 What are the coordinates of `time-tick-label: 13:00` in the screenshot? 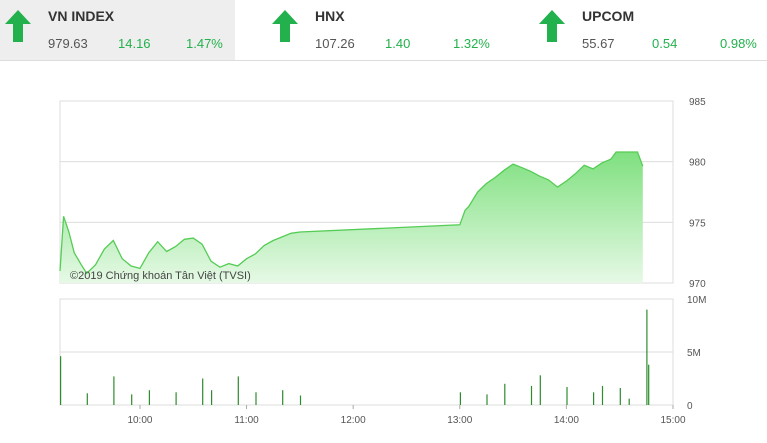 It's located at (459, 420).